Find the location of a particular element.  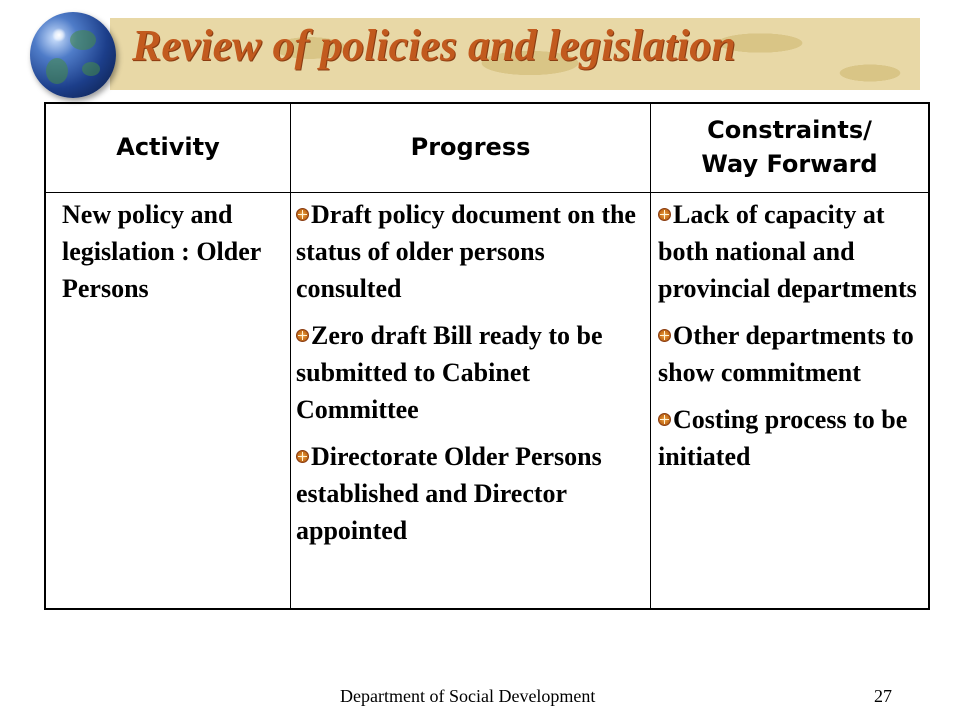

list-item: Costing process to be initiated is located at coordinates (791, 438).